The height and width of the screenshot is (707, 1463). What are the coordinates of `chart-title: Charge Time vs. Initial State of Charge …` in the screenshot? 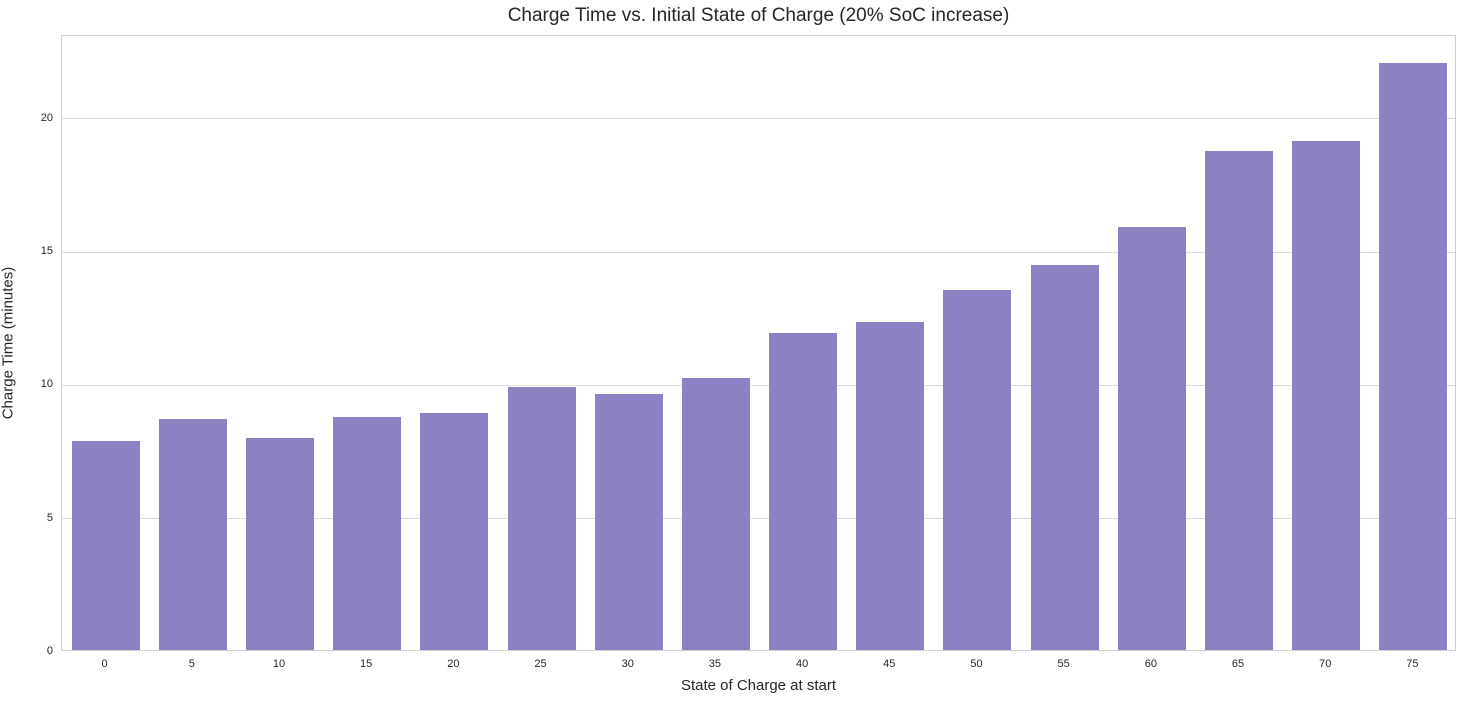 It's located at (758, 15).